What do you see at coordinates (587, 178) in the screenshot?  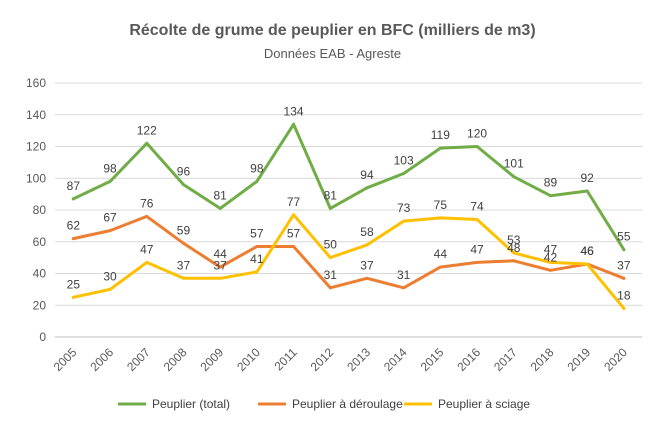 I see `data-label: 92` at bounding box center [587, 178].